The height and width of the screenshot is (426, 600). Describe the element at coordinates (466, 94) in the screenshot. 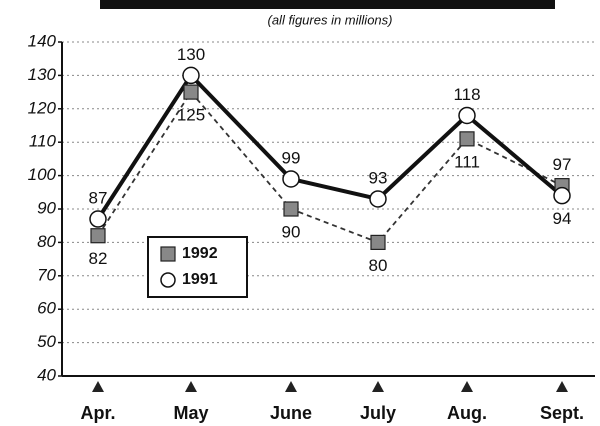

I see `data-label: 118` at that location.